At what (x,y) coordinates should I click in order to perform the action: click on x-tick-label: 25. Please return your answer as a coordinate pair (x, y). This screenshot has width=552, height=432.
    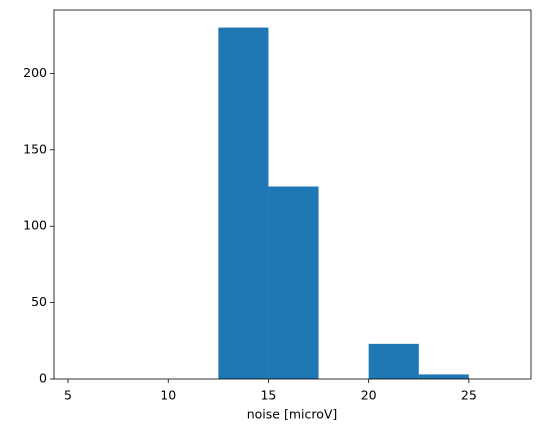
    Looking at the image, I should click on (469, 395).